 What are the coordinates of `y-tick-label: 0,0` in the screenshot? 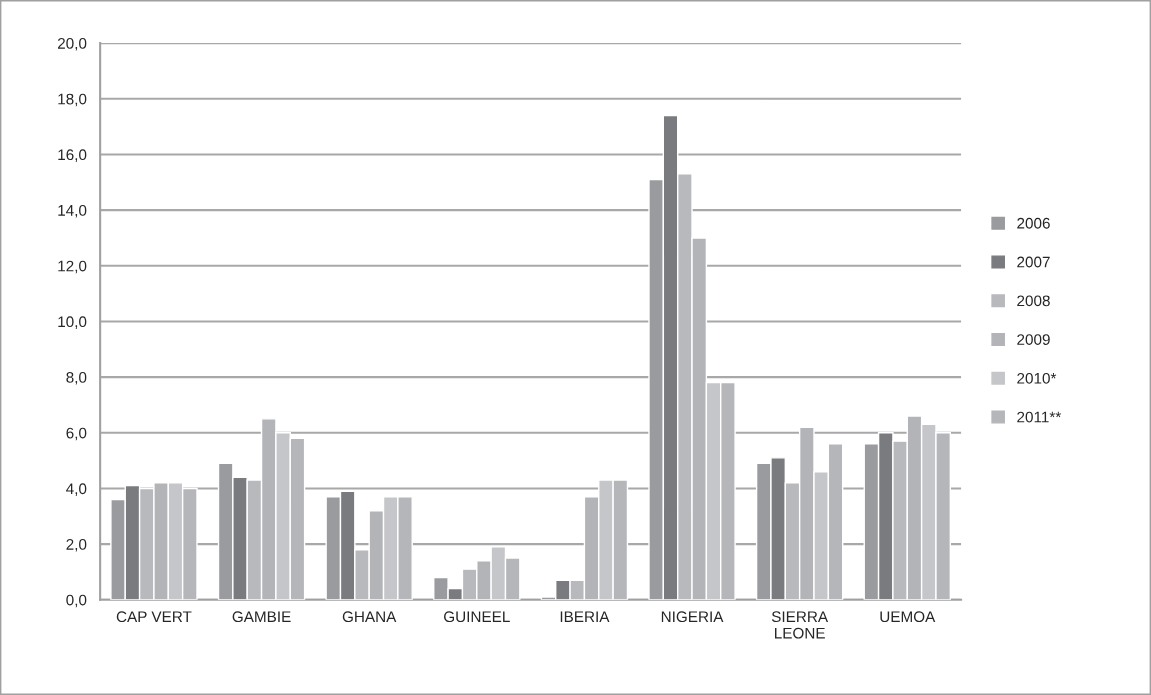 It's located at (76, 601).